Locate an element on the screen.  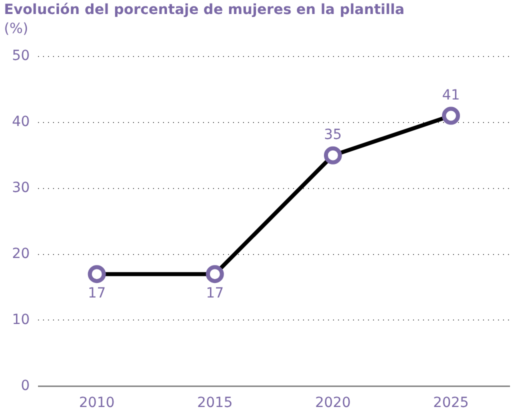
x-tick-label: 2015 is located at coordinates (215, 403).